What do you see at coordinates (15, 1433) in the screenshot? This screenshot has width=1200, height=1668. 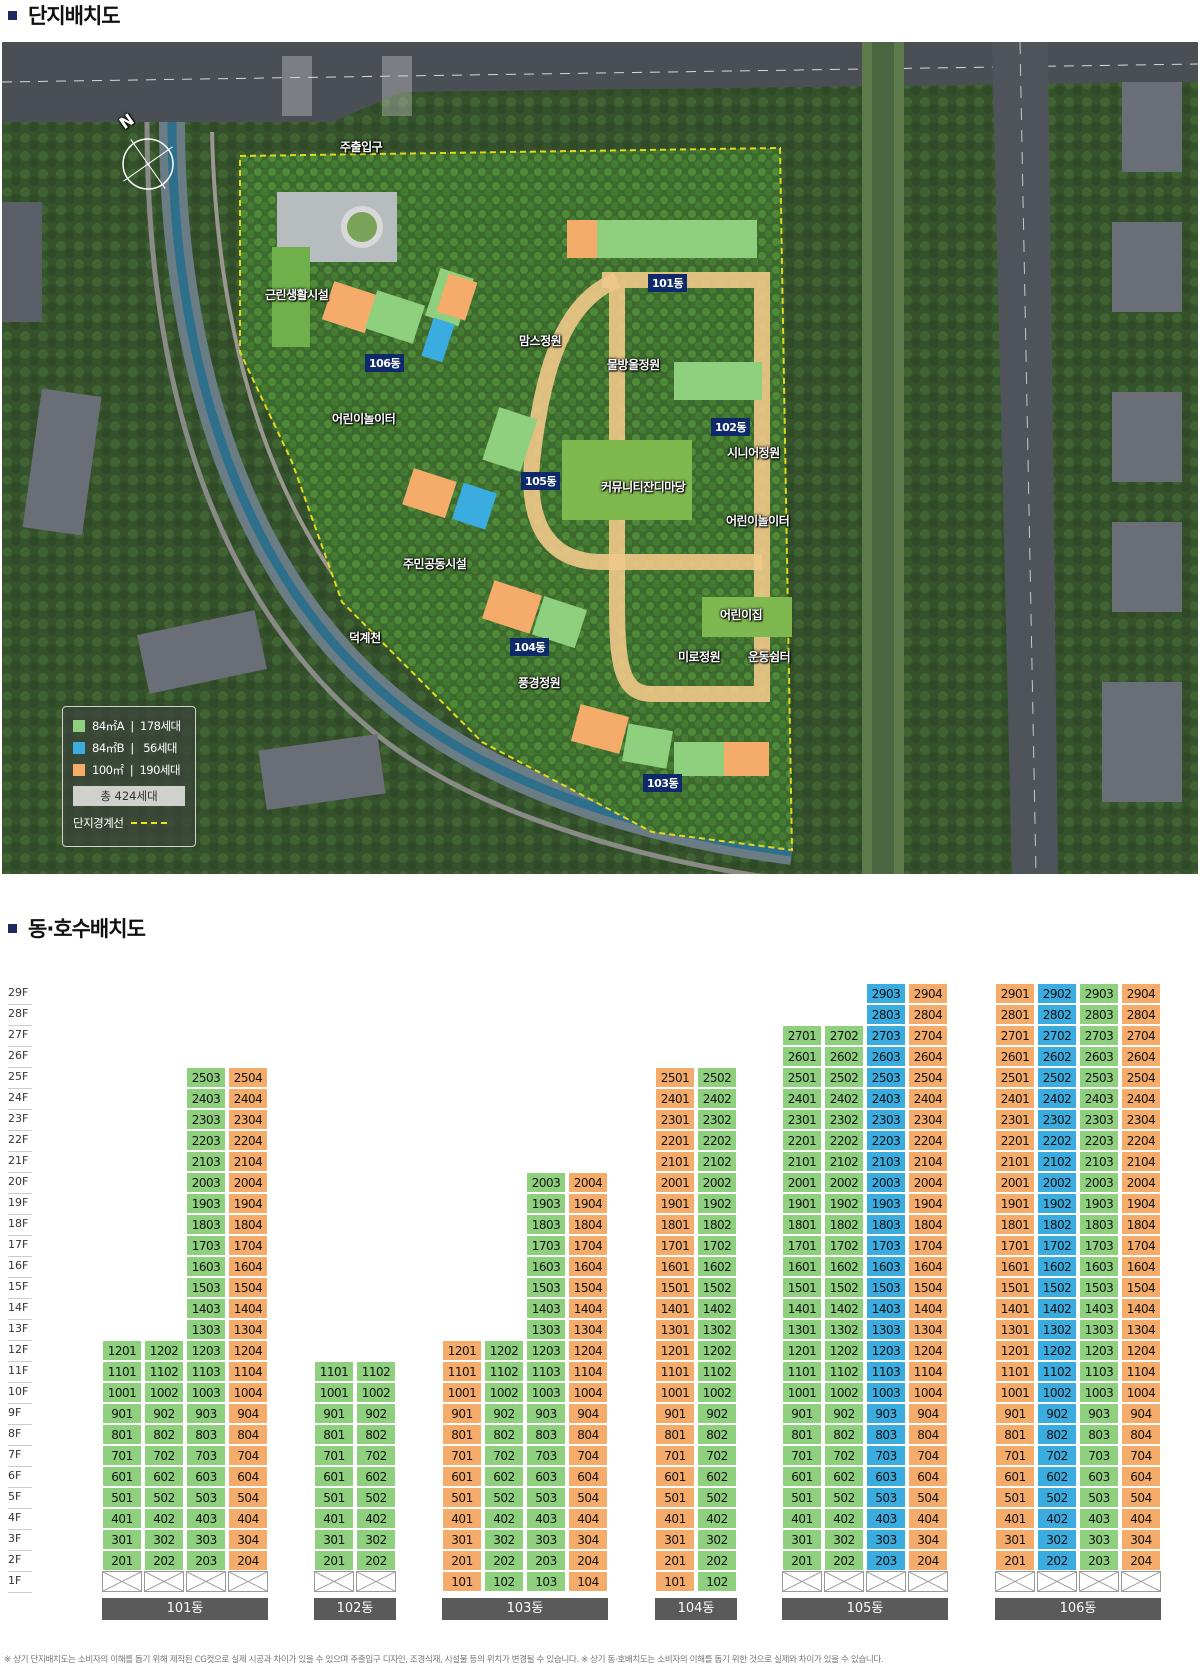 I see `floor-label: 8F` at bounding box center [15, 1433].